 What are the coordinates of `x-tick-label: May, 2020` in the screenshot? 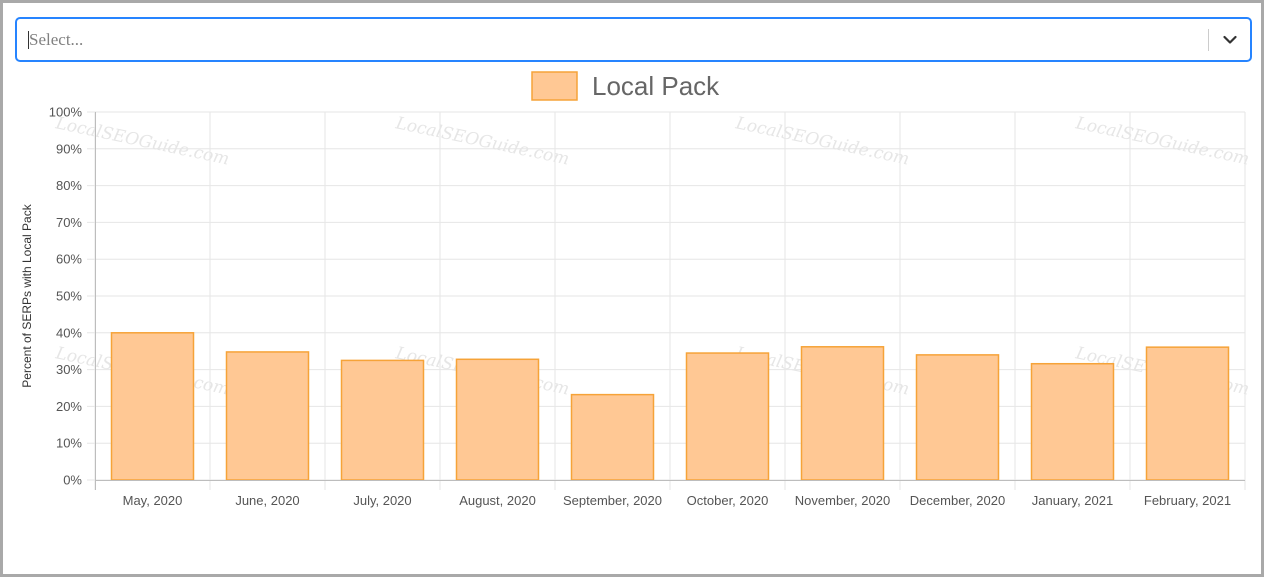 It's located at (153, 500).